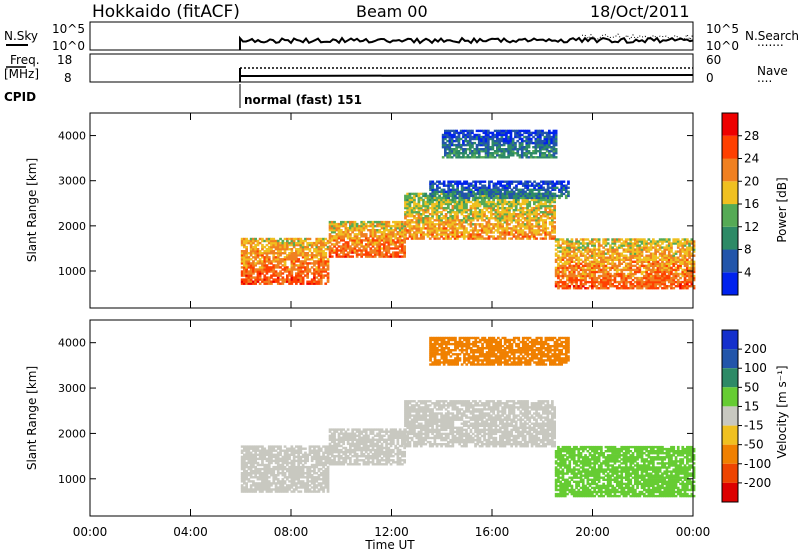 This screenshot has width=800, height=554. I want to click on power-y-axis-label: Slant Range [km], so click(32, 210).